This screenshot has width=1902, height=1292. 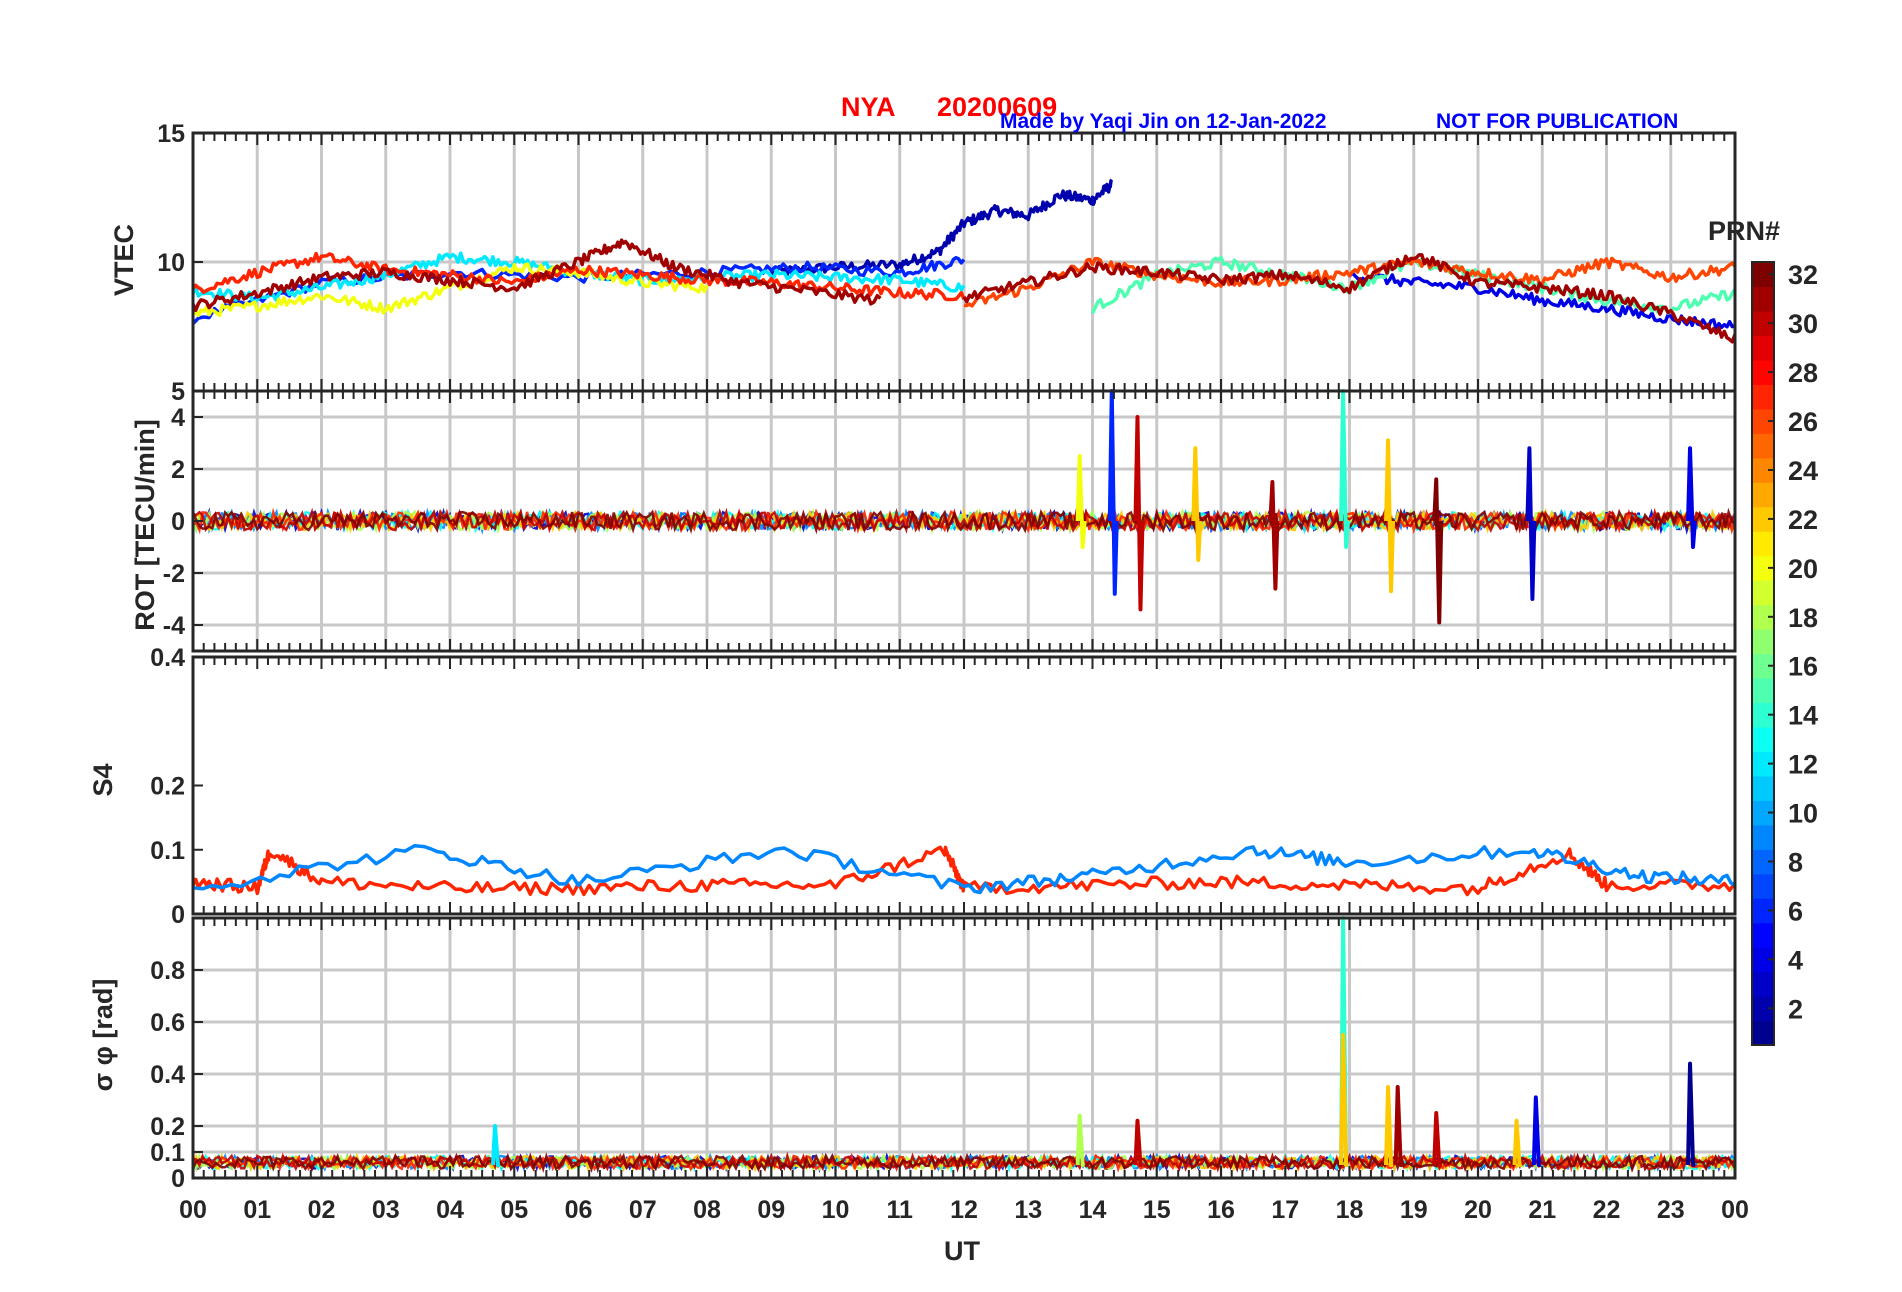 I want to click on notice-text: NOT FOR PUBLICATION, so click(x=1557, y=121).